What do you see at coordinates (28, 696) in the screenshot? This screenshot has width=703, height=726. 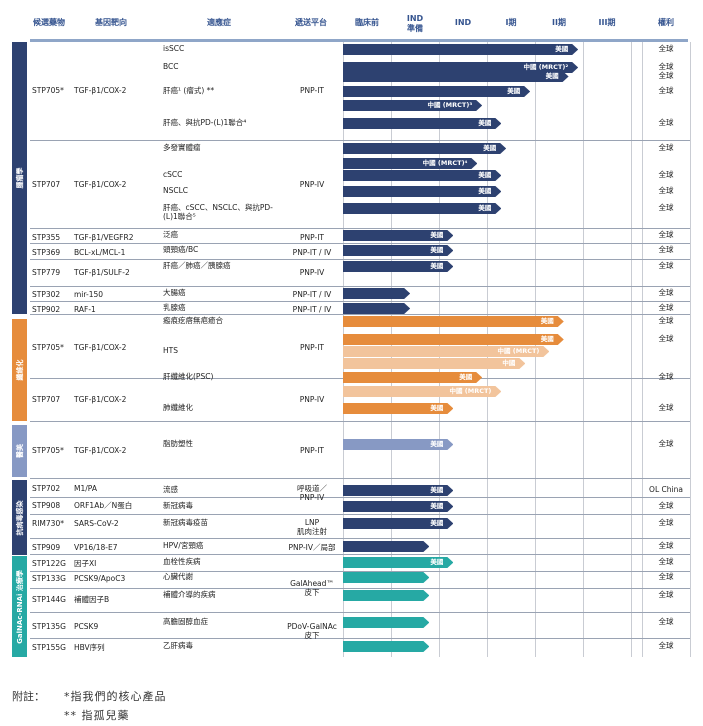 I see `footnote-label: 附註：` at bounding box center [28, 696].